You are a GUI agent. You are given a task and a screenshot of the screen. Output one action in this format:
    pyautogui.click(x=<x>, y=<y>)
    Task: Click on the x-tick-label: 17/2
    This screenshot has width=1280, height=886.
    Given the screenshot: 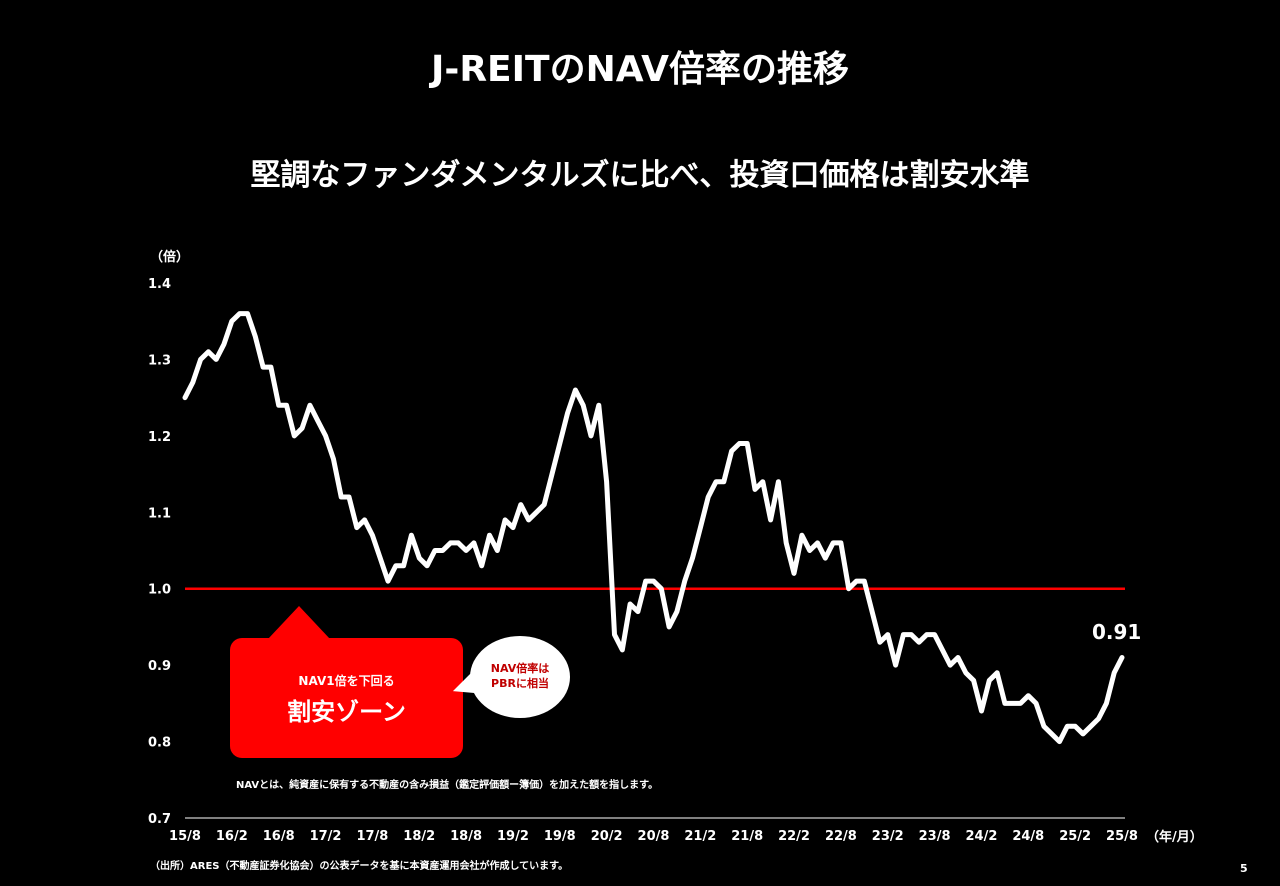 What is the action you would take?
    pyautogui.click(x=326, y=836)
    